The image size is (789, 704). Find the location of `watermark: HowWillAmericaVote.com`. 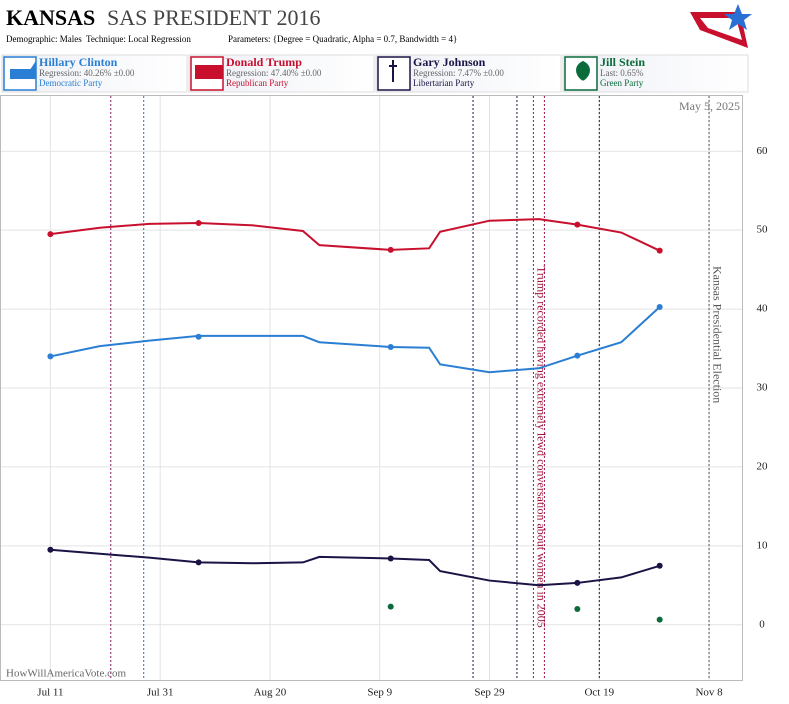

watermark: HowWillAmericaVote.com is located at coordinates (66, 674).